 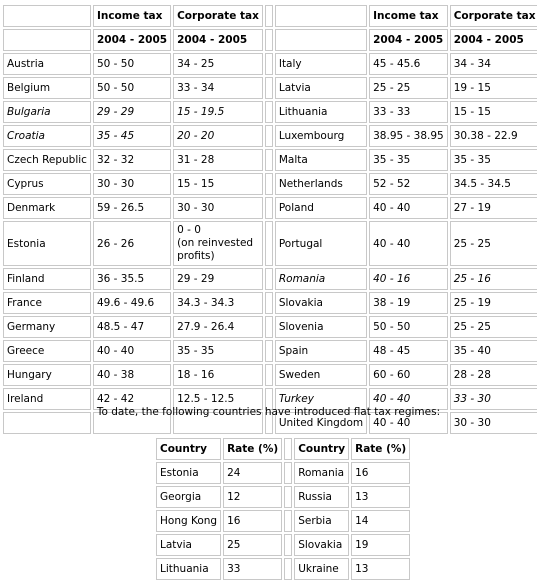 I want to click on flat-country-cell: Estonia, so click(x=189, y=473).